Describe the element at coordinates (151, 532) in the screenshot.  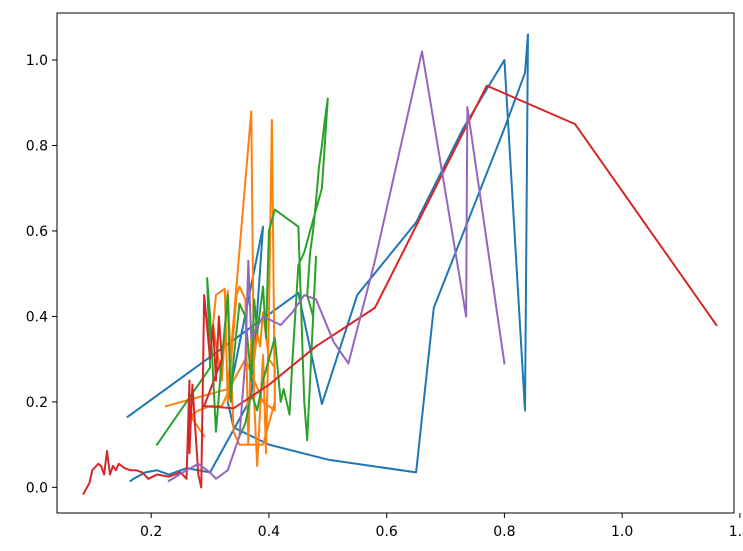
I see `x-tick-label: 0.2` at that location.